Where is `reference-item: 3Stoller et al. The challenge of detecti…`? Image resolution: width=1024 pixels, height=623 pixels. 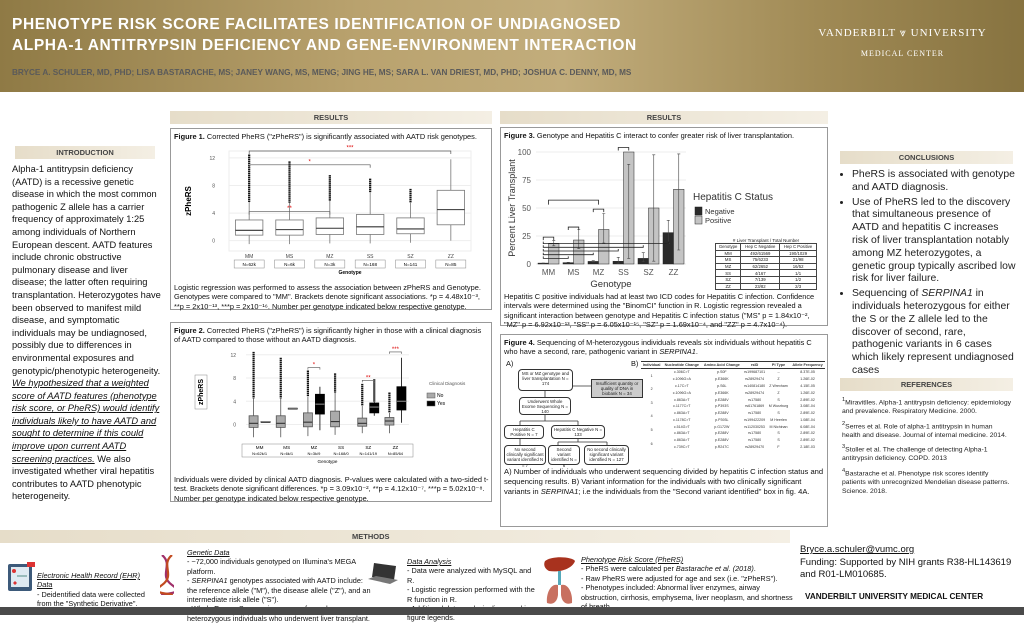
reference-item: 3Stoller et al. The challenge of detecti… is located at coordinates (927, 453).